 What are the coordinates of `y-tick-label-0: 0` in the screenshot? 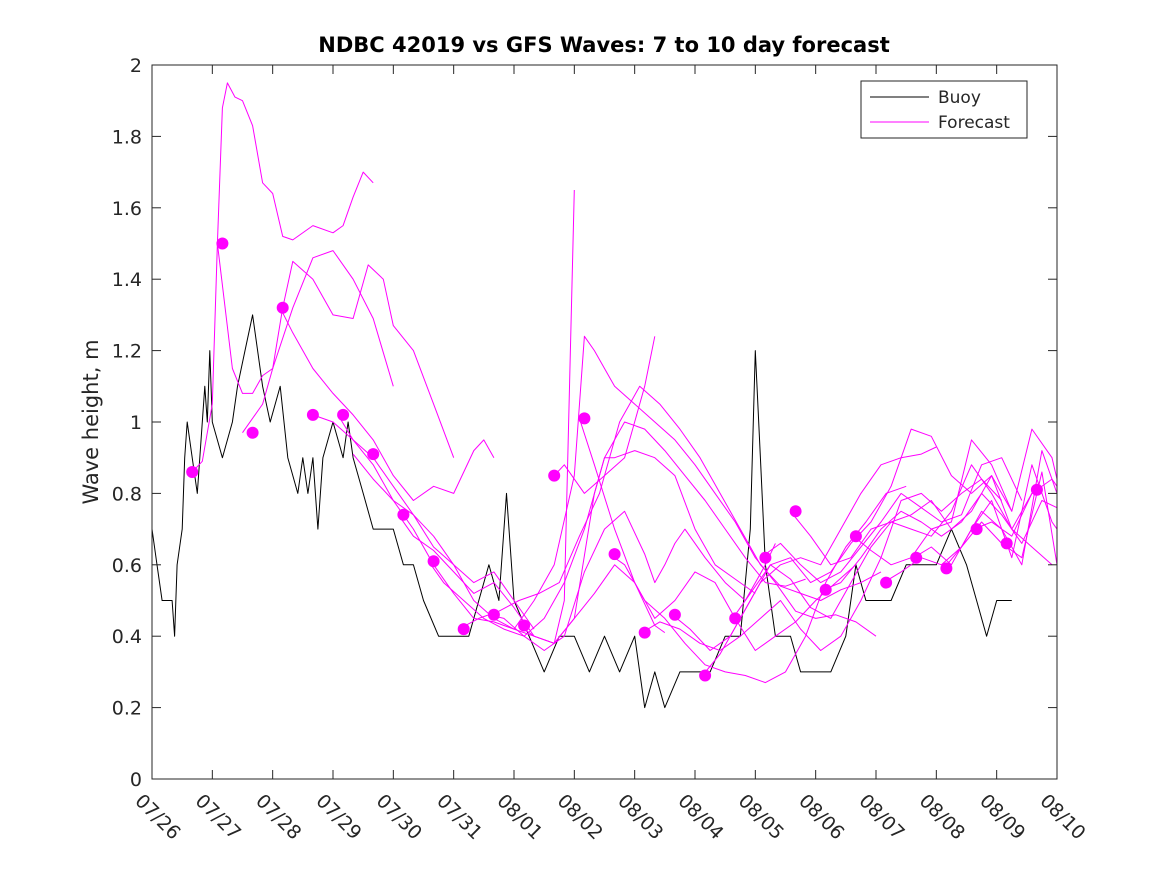 It's located at (136, 780).